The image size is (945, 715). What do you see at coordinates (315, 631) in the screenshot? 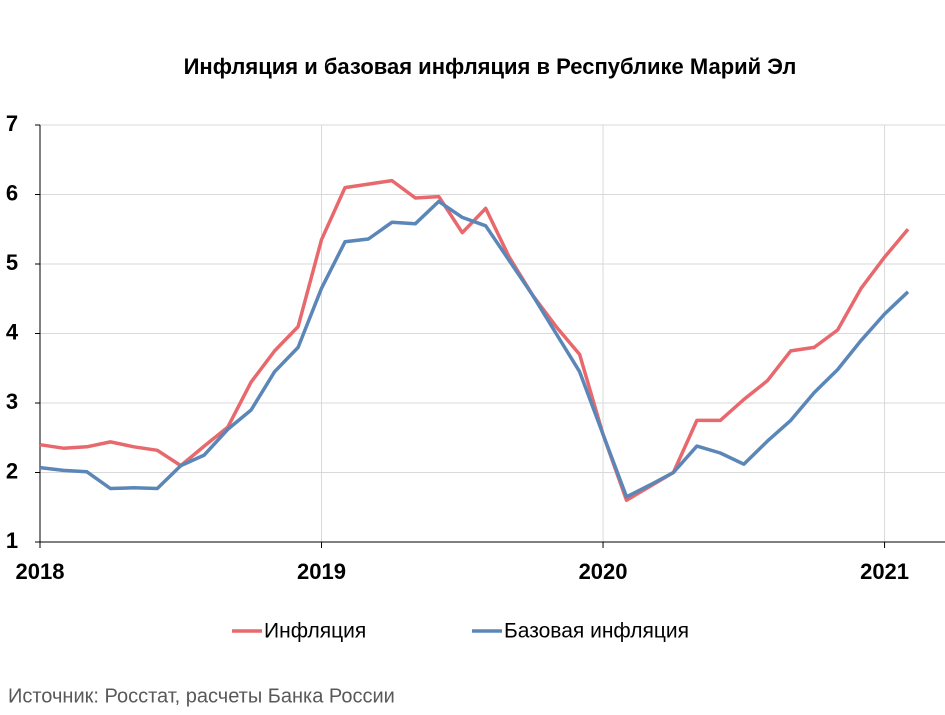
I see `legend-label: Инфляция` at bounding box center [315, 631].